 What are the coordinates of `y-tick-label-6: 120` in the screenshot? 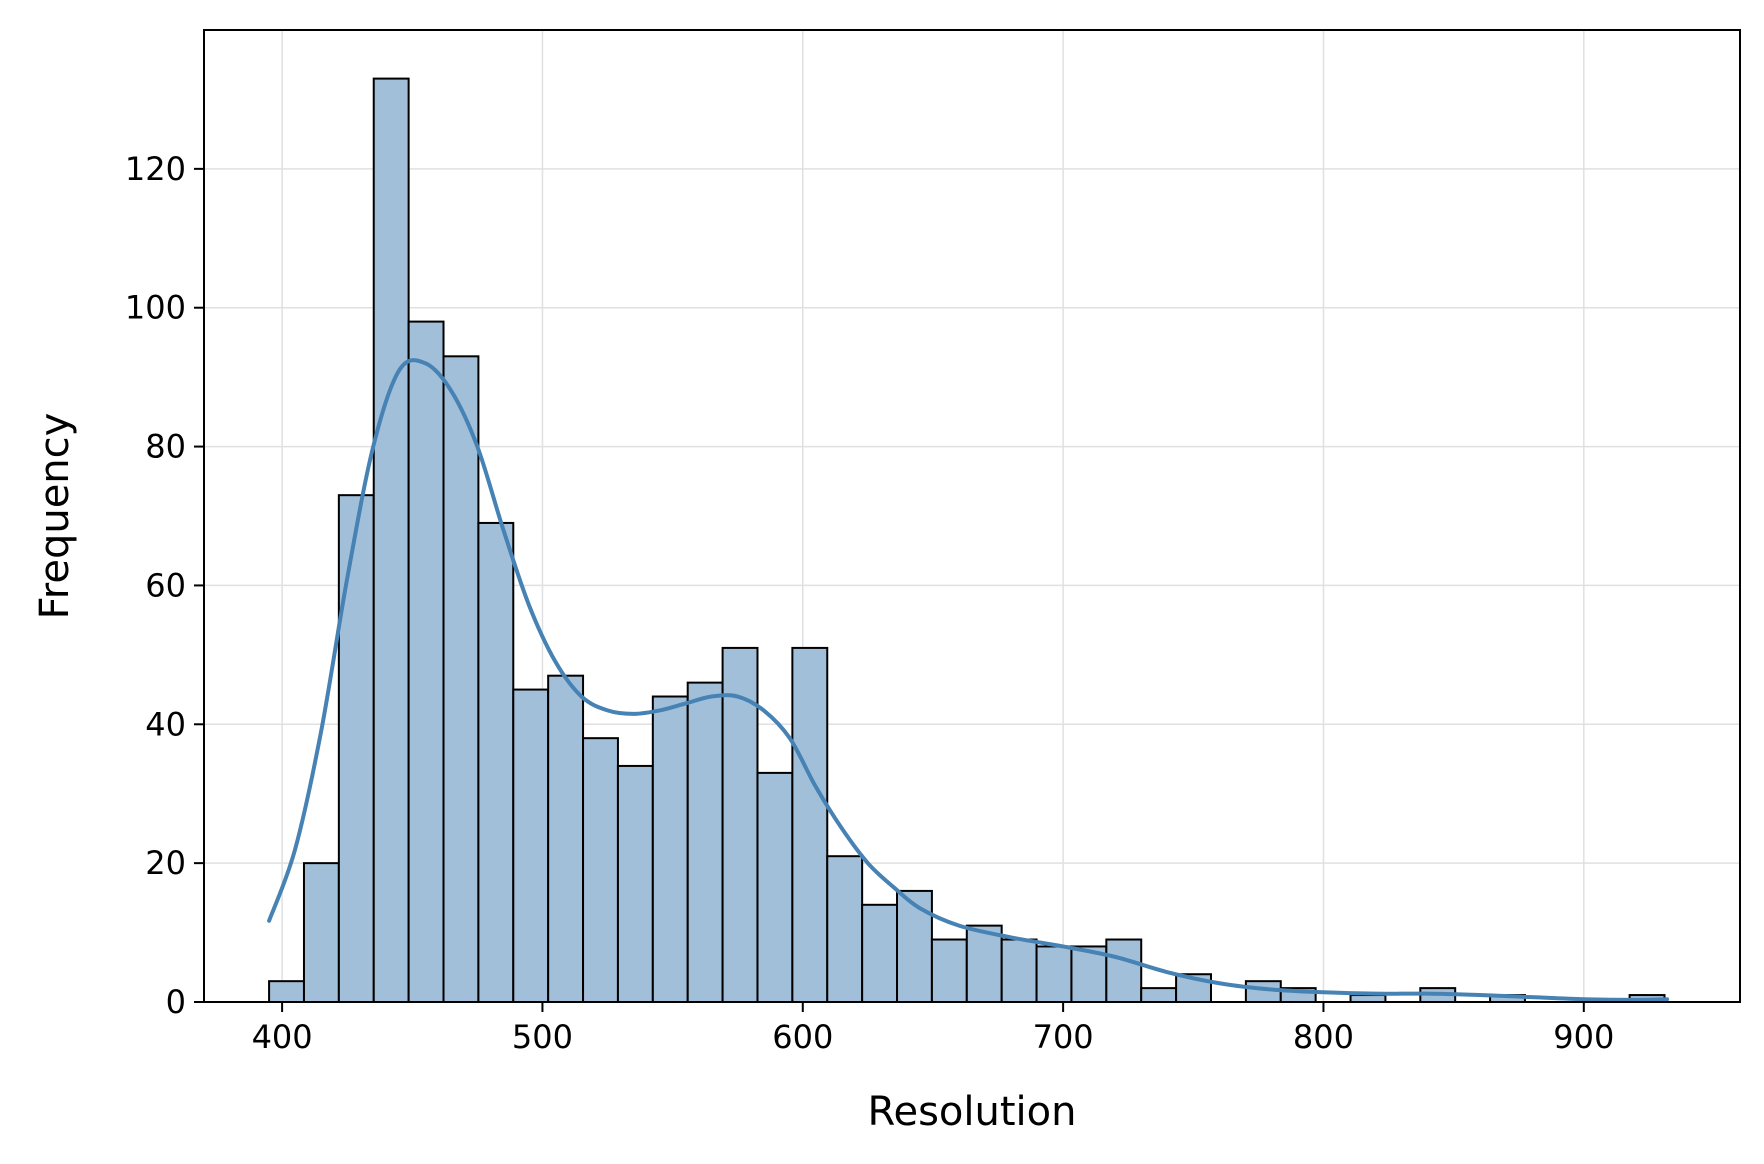 It's located at (155, 169).